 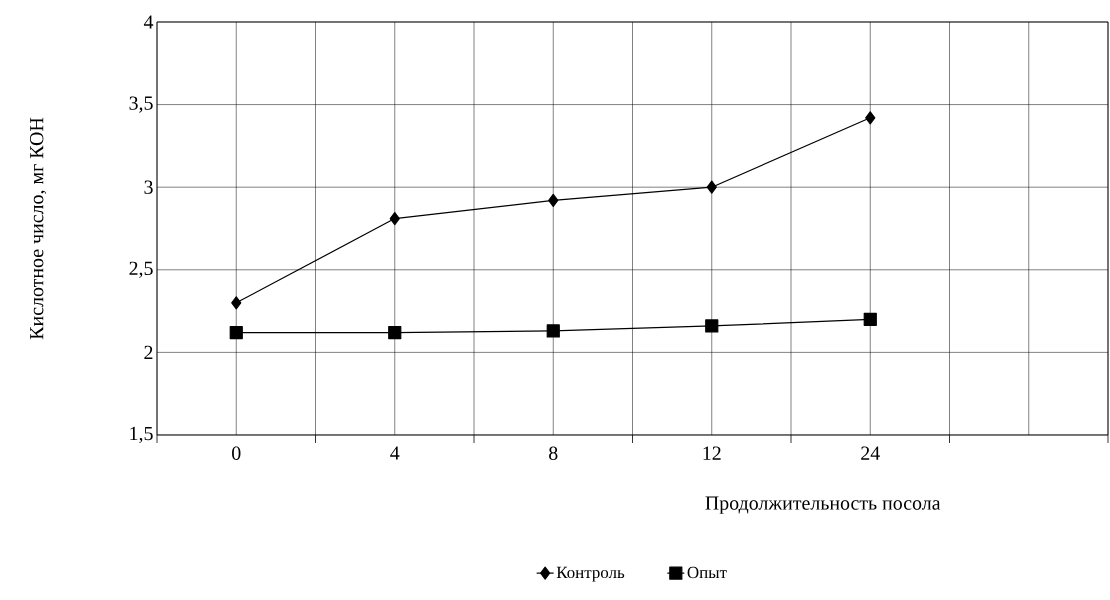 What do you see at coordinates (707, 572) in the screenshot?
I see `legend-label: Опыт` at bounding box center [707, 572].